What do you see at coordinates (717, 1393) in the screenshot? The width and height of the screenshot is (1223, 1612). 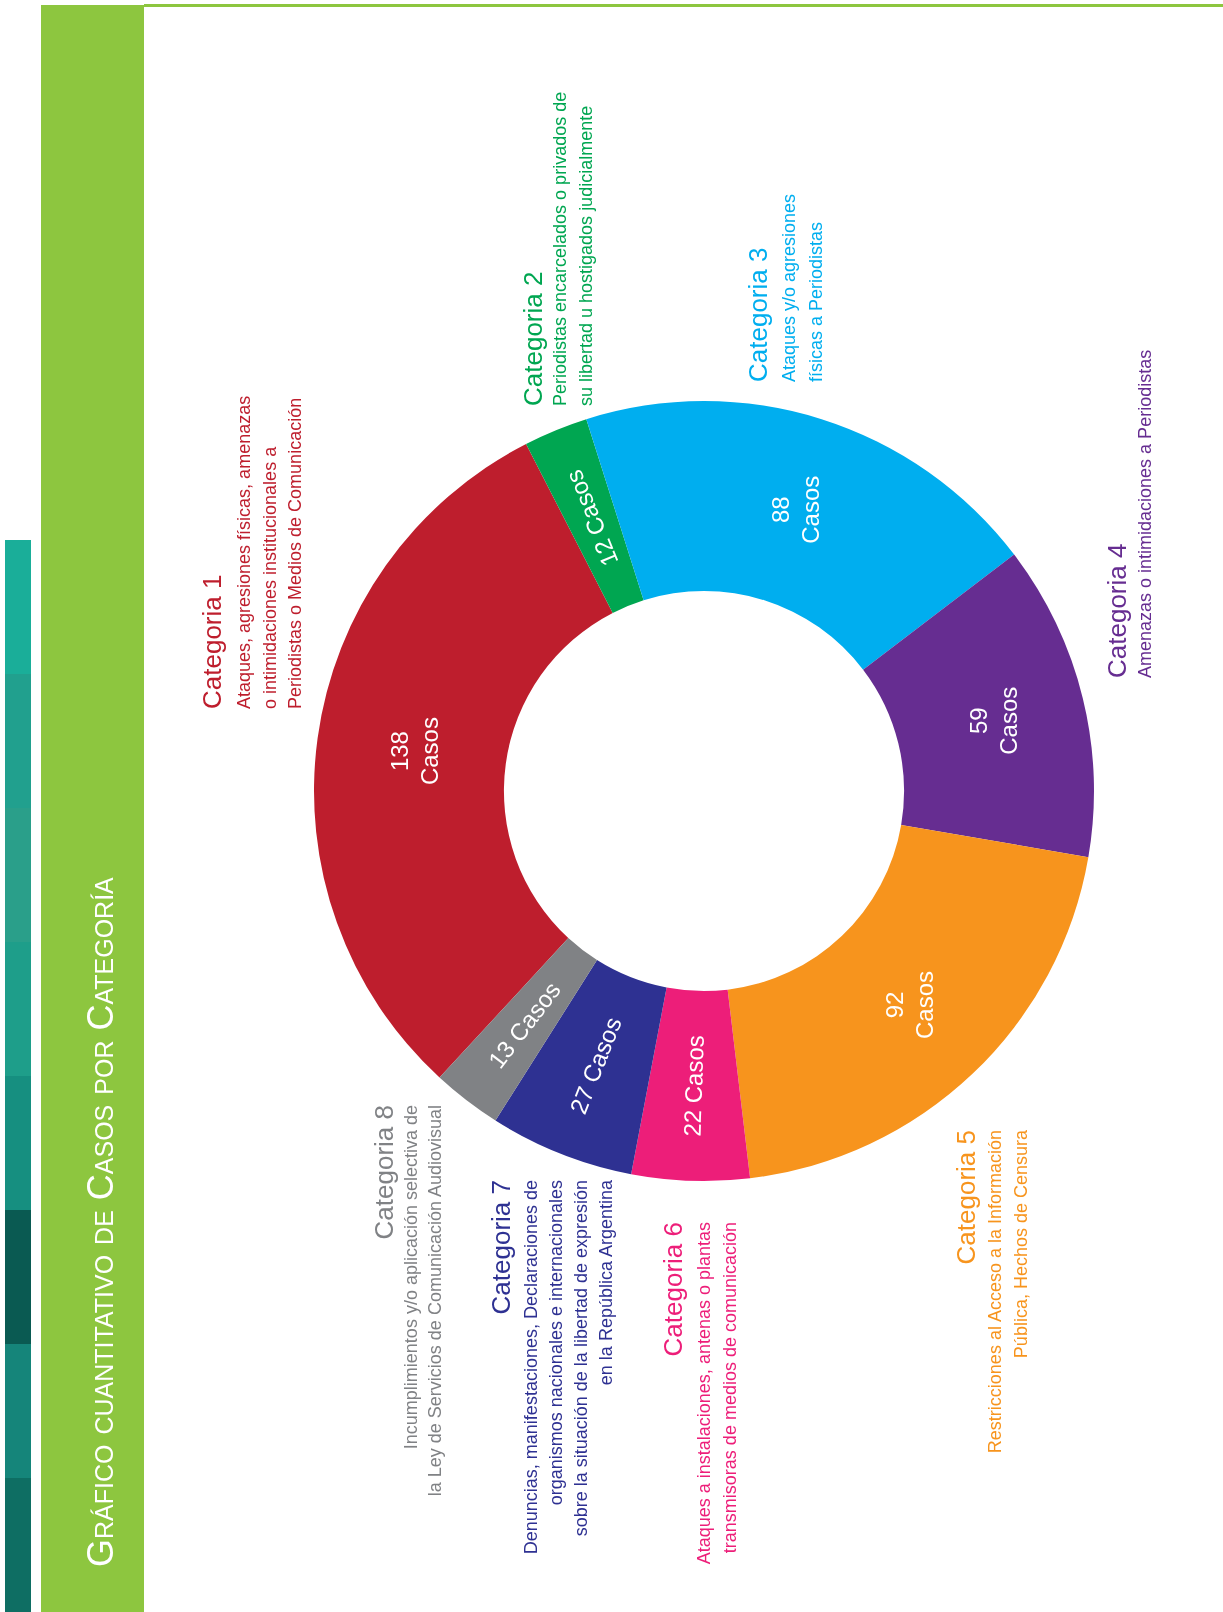 I see `text: Ataques a instalaciones, antenas o plantas transmisoras de medios de comunicación` at bounding box center [717, 1393].